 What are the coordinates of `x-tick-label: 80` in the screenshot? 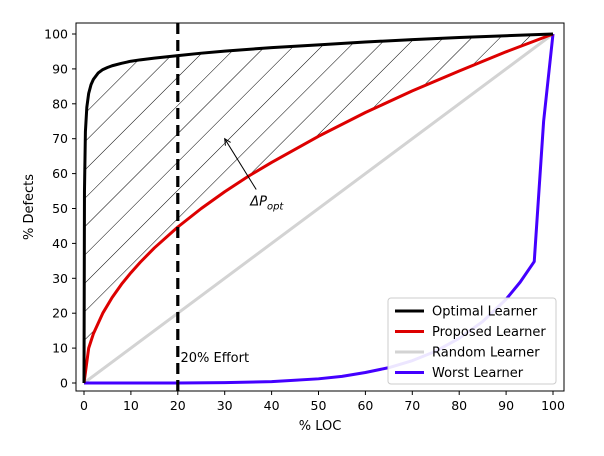 It's located at (459, 405).